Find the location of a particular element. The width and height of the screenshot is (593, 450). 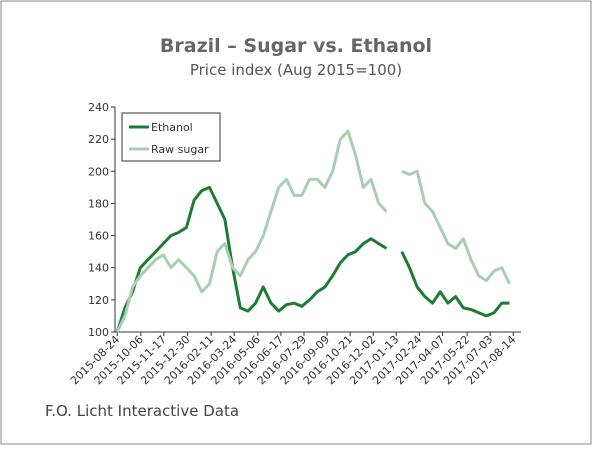

y-tick-label: 120 is located at coordinates (98, 300).